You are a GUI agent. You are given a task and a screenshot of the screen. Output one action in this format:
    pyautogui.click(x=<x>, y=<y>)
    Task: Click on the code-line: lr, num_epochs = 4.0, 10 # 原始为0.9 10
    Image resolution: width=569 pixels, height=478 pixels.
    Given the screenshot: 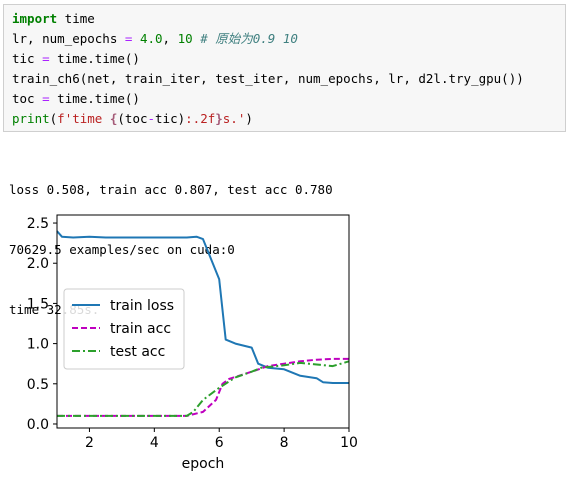 What is the action you would take?
    pyautogui.click(x=284, y=39)
    